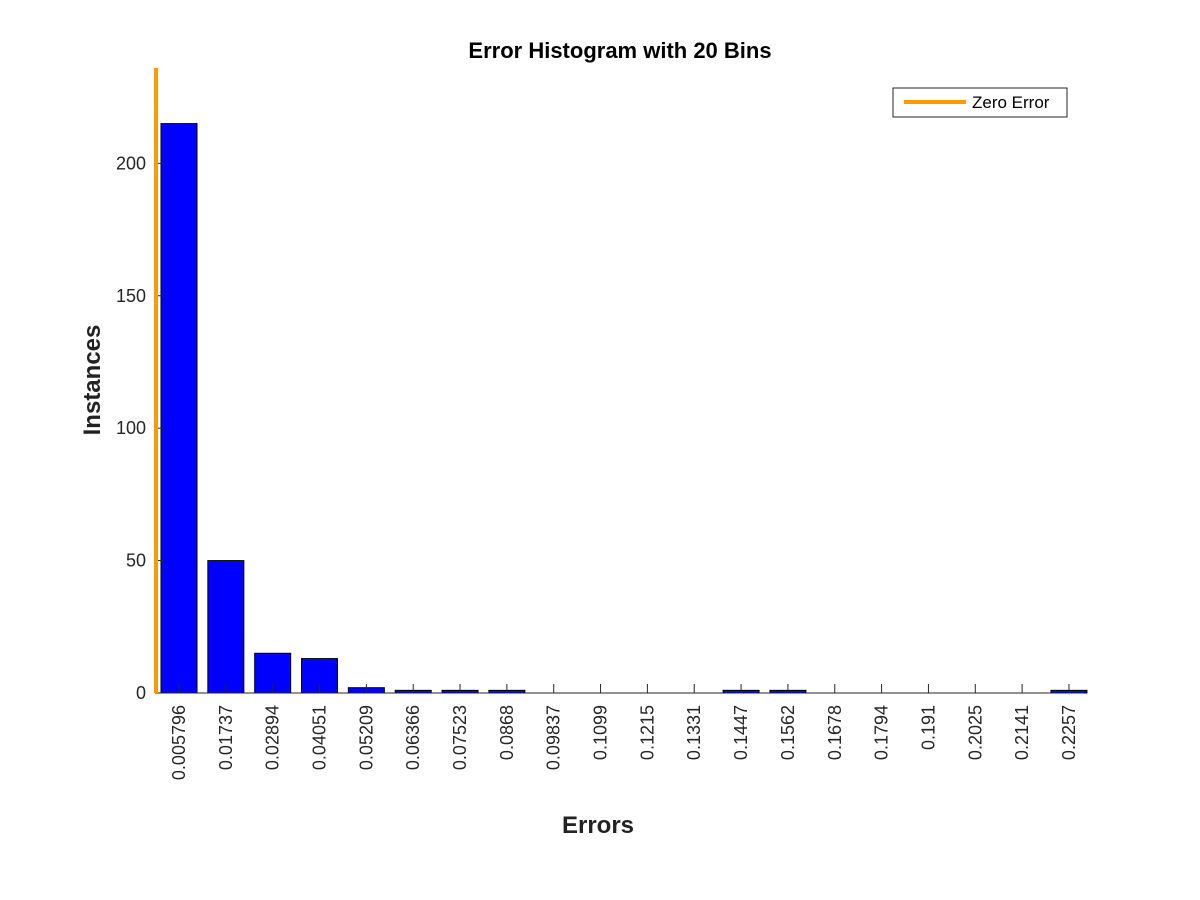  What do you see at coordinates (835, 732) in the screenshot?
I see `x-tick-label: 0.1678` at bounding box center [835, 732].